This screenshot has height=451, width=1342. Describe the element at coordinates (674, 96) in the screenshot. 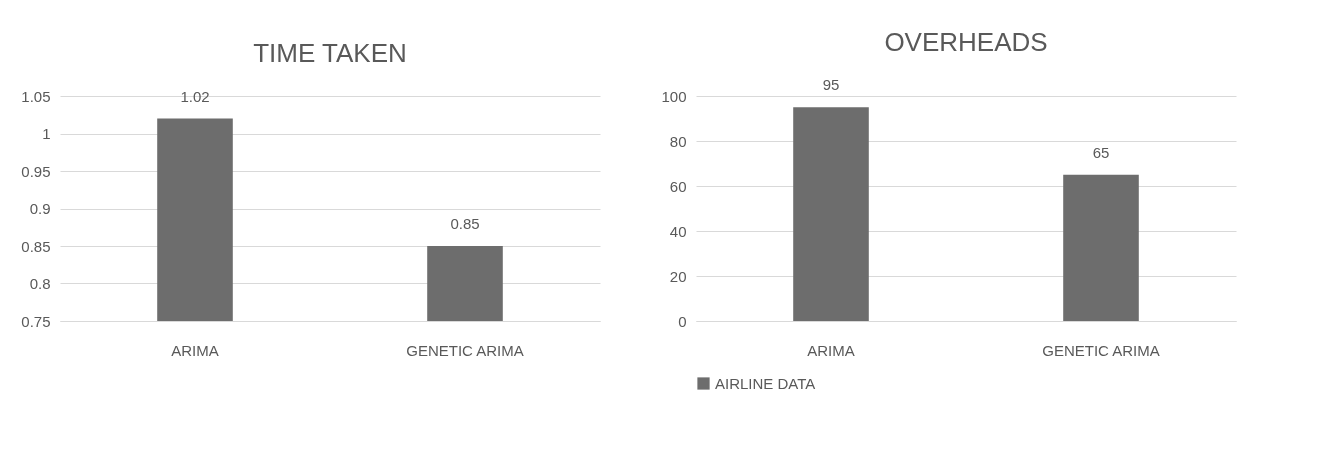

I see `y-tick-label: 100` at that location.